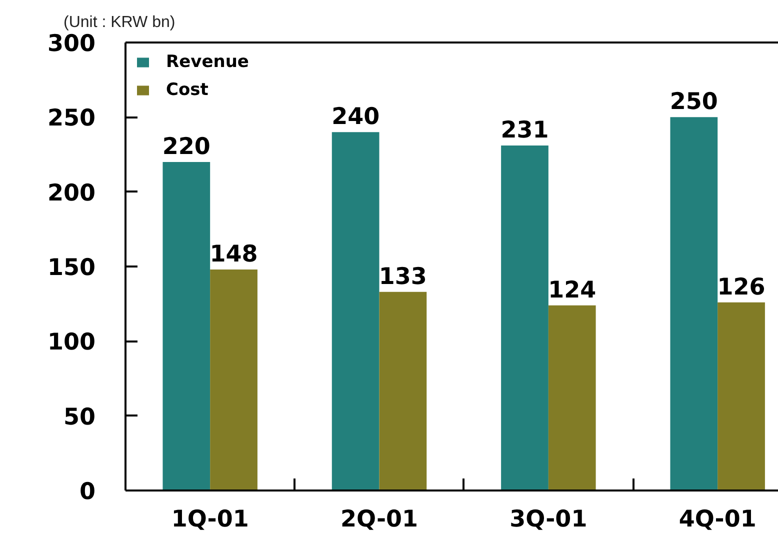 This screenshot has width=778, height=540. I want to click on legend-label: Revenue, so click(207, 62).